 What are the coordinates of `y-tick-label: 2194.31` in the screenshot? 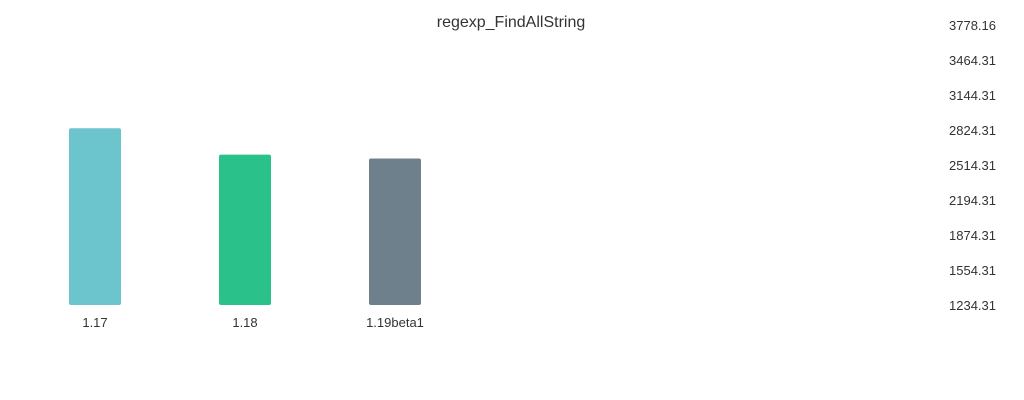 It's located at (972, 200).